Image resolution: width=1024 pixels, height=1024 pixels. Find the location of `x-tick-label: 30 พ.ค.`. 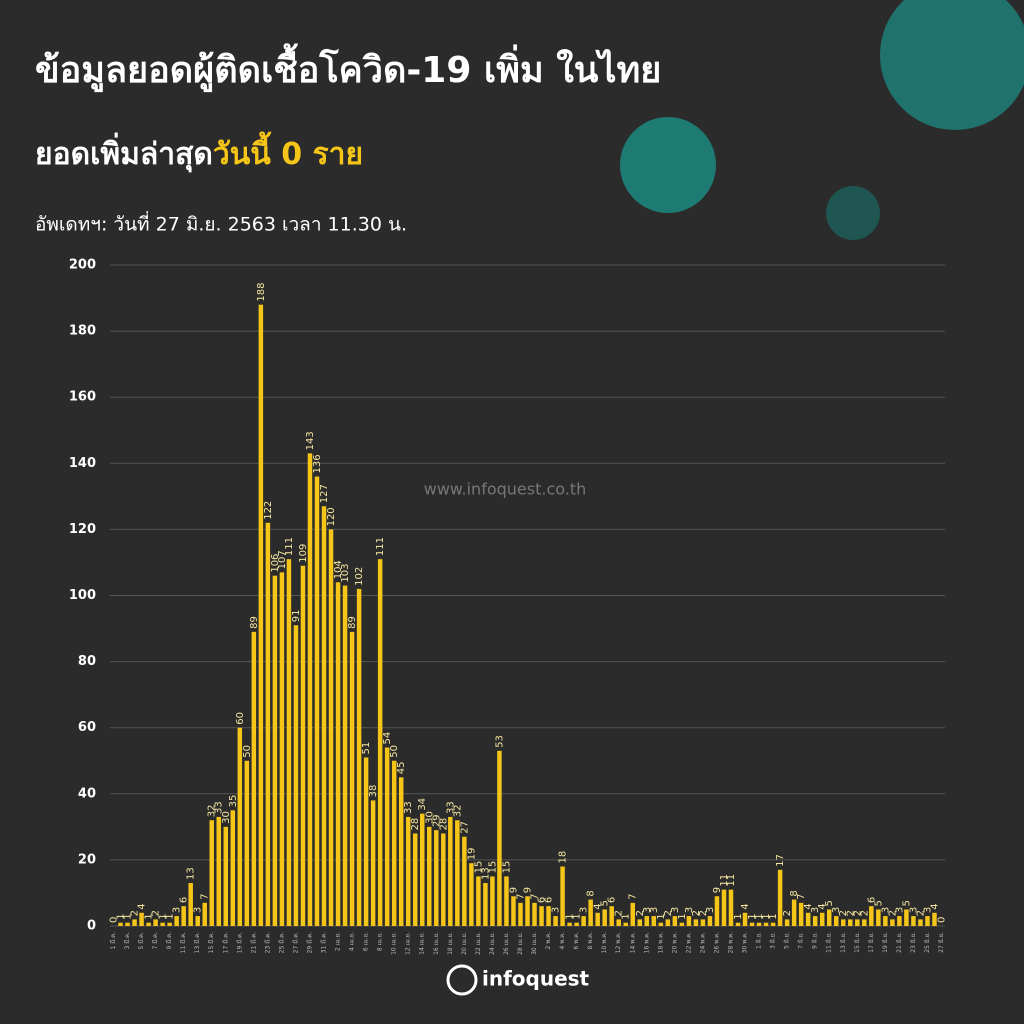

x-tick-label: 30 พ.ค. is located at coordinates (745, 942).